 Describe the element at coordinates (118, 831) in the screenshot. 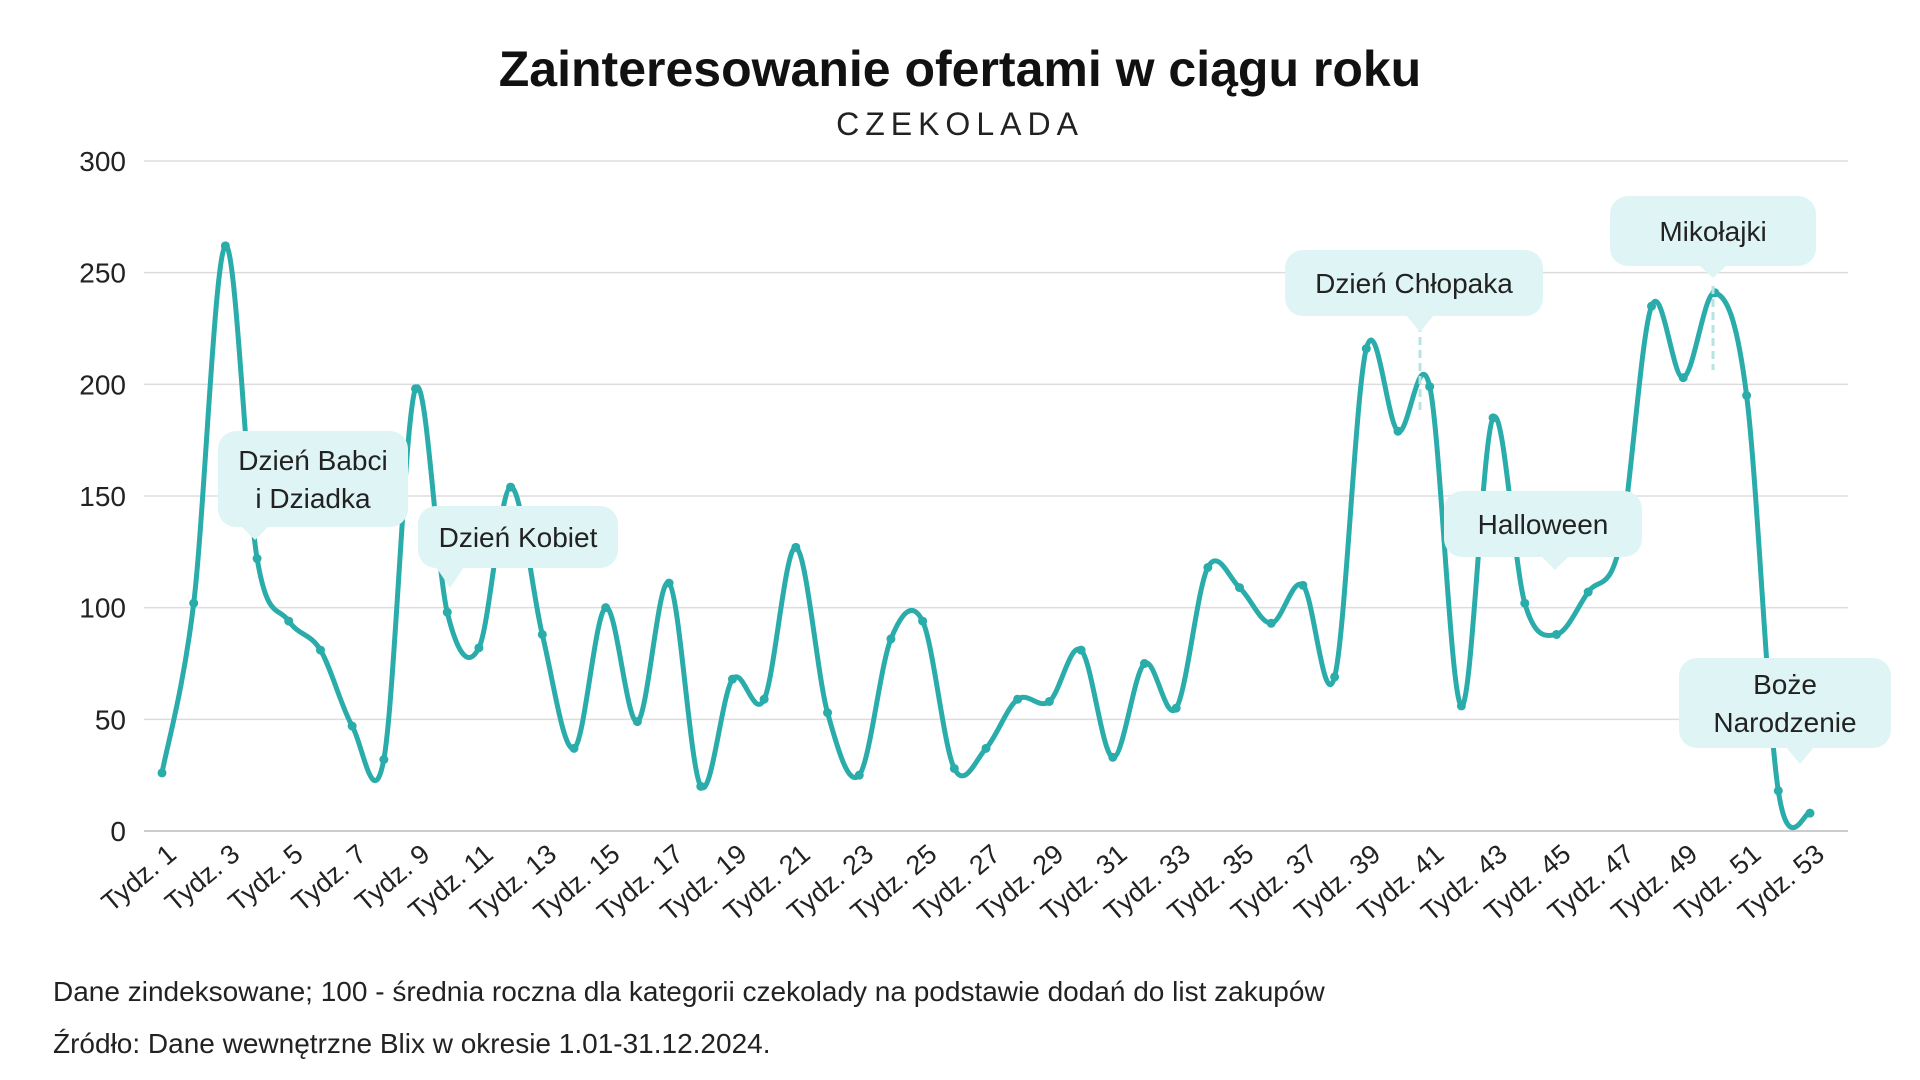

I see `y-tick-label: 0` at that location.